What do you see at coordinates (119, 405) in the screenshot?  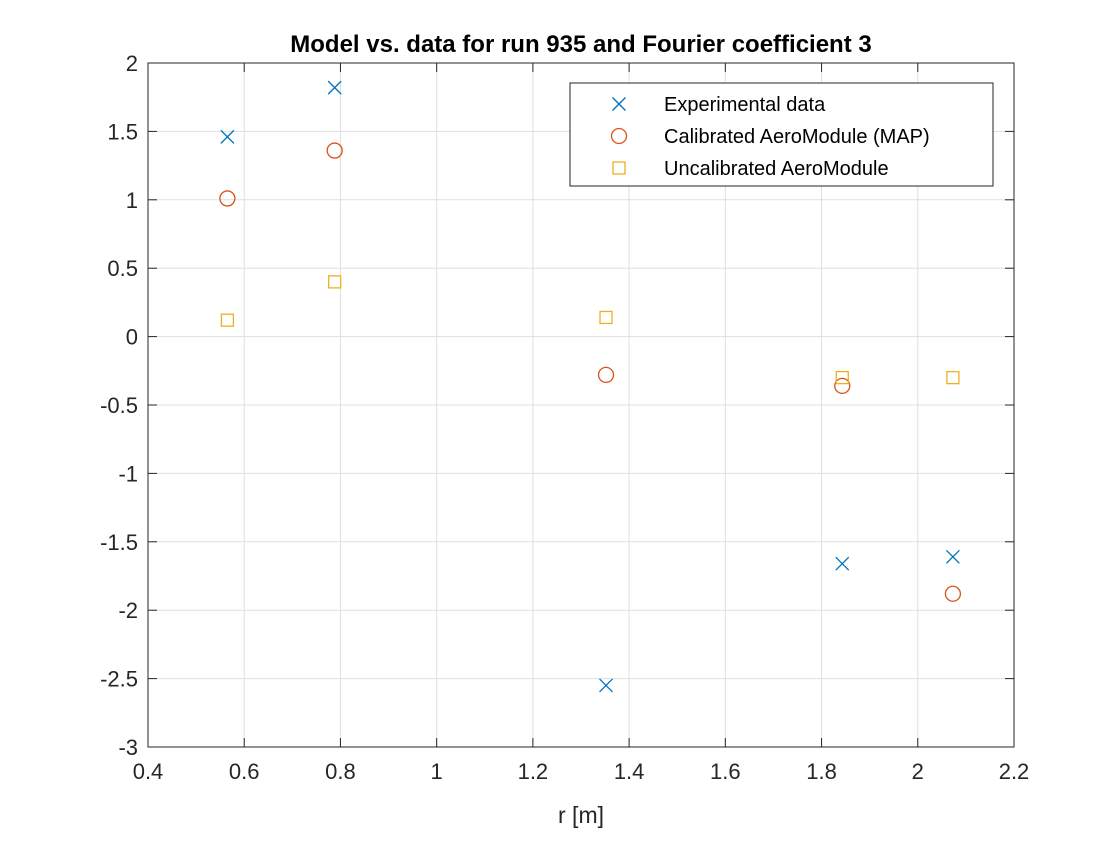 I see `y-tick-label: -0.5` at bounding box center [119, 405].